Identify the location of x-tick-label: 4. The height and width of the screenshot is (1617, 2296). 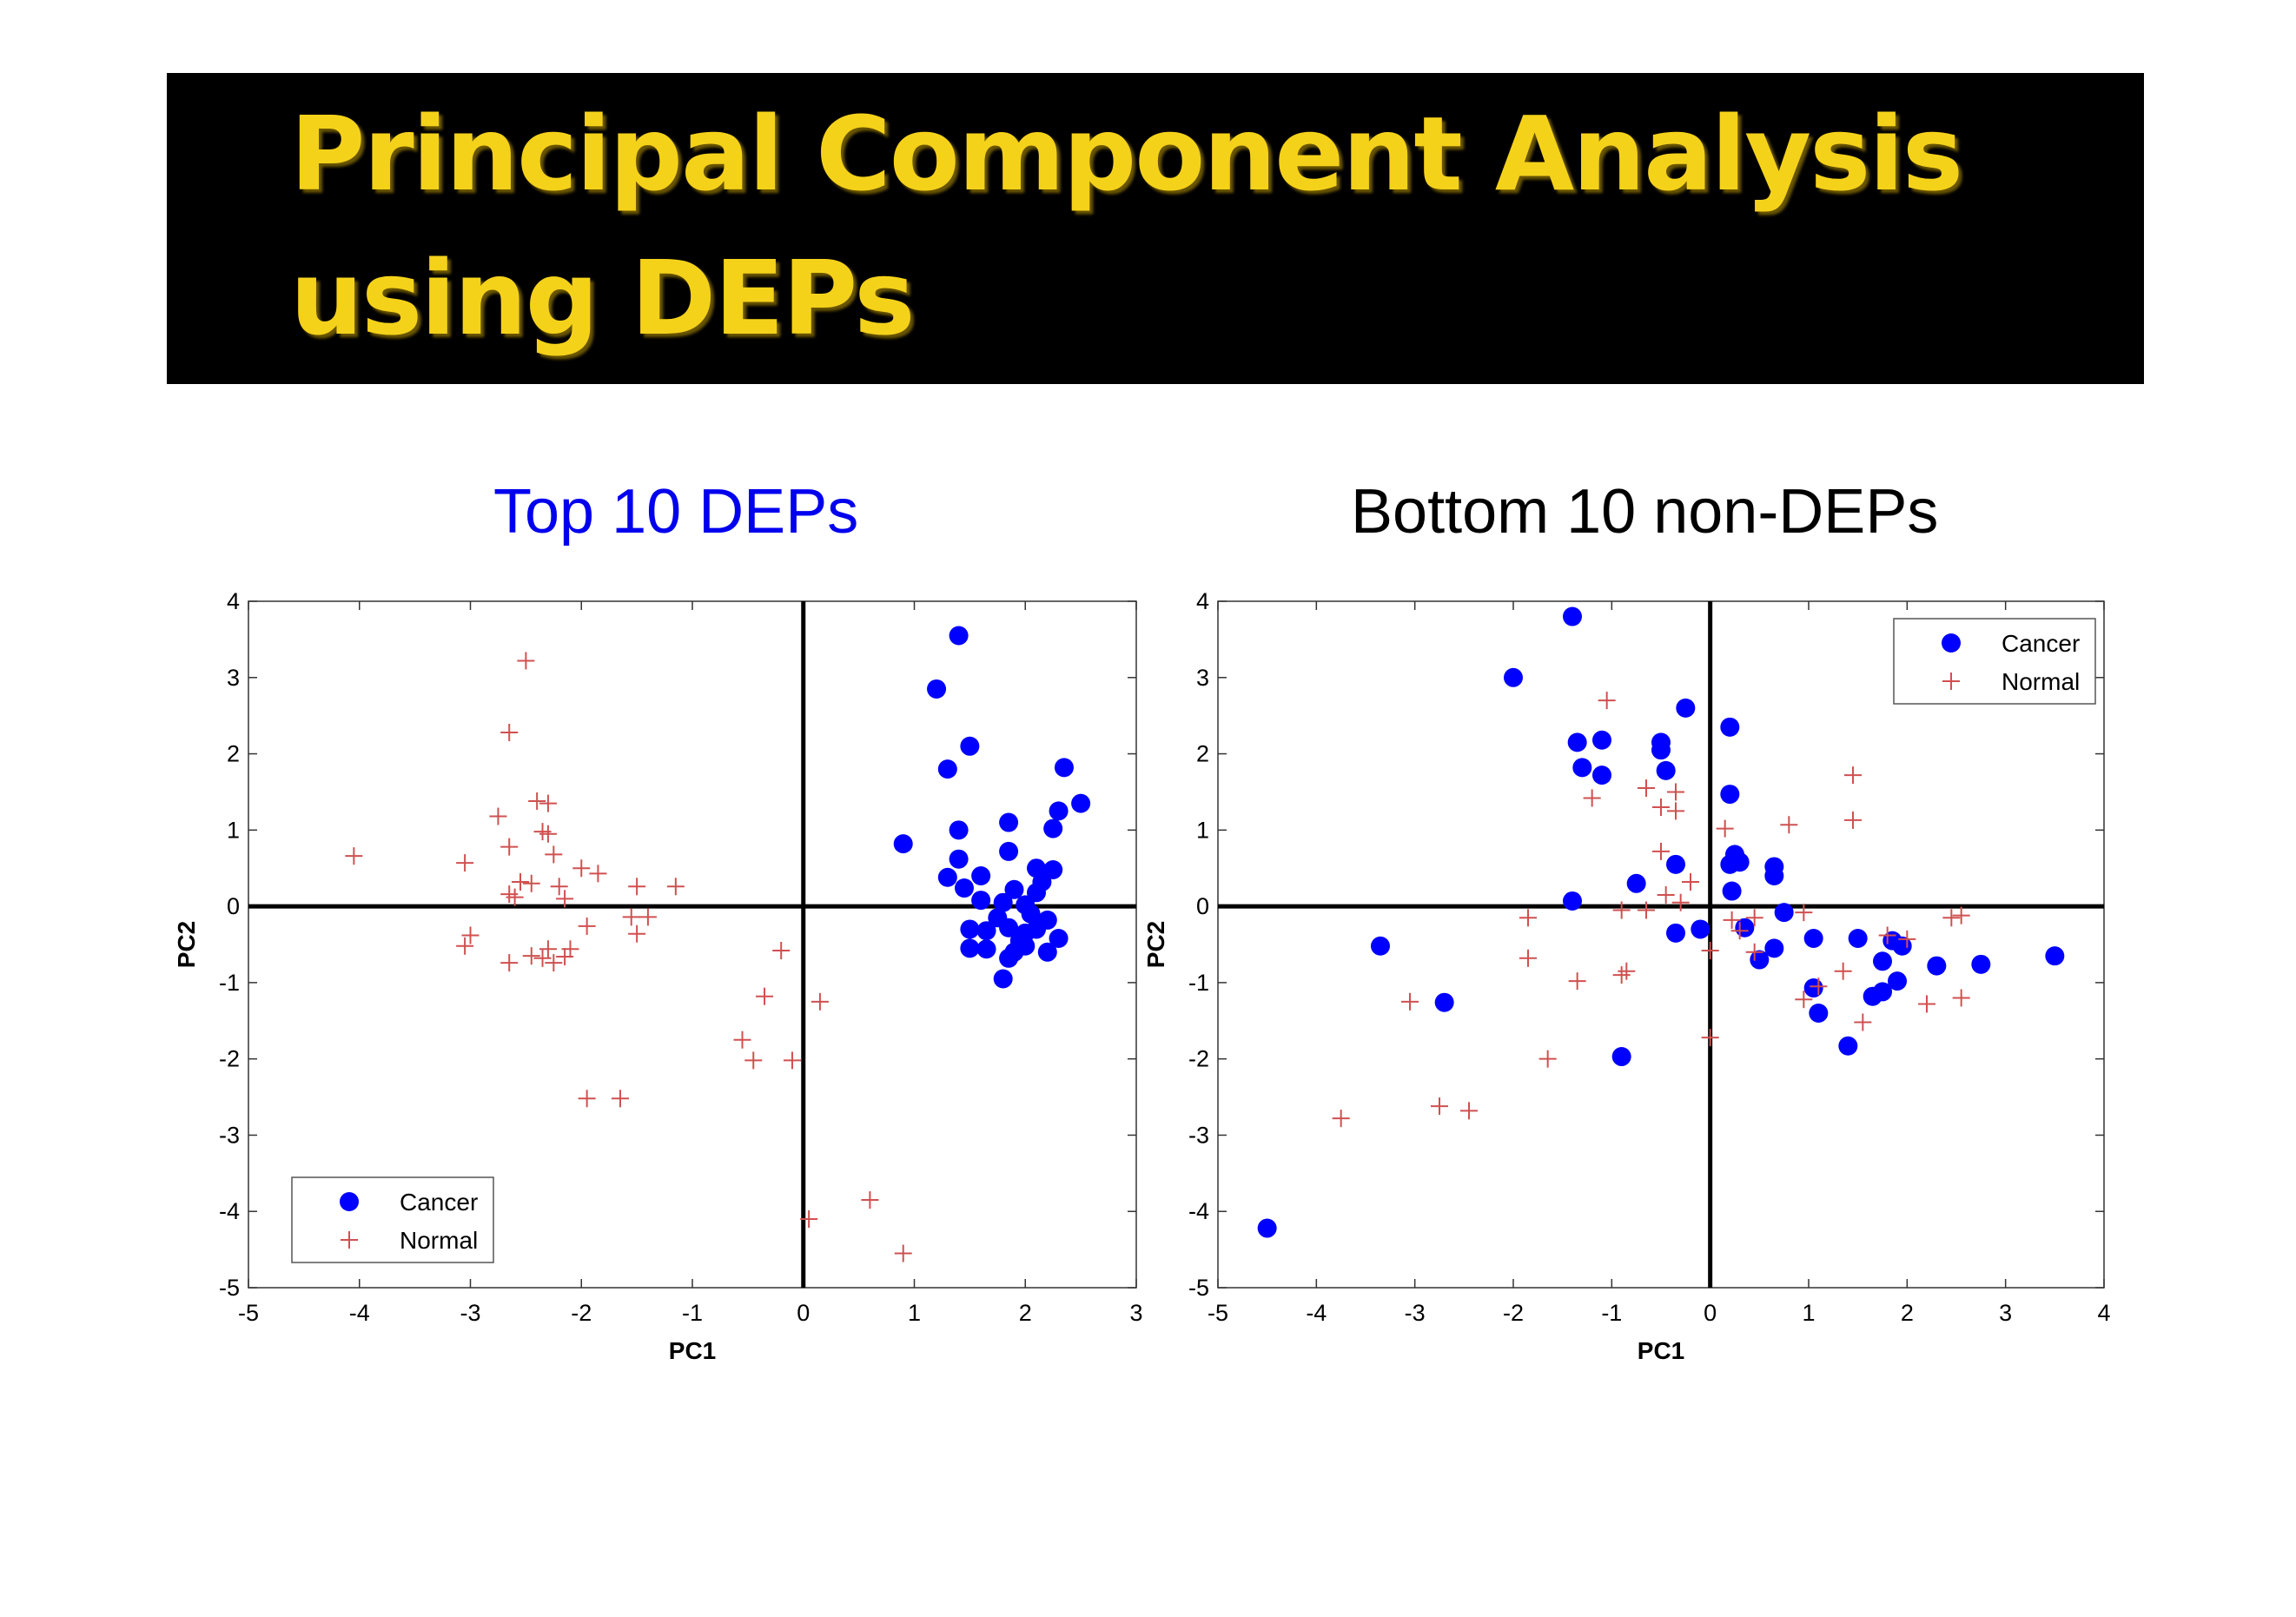
(2103, 1313).